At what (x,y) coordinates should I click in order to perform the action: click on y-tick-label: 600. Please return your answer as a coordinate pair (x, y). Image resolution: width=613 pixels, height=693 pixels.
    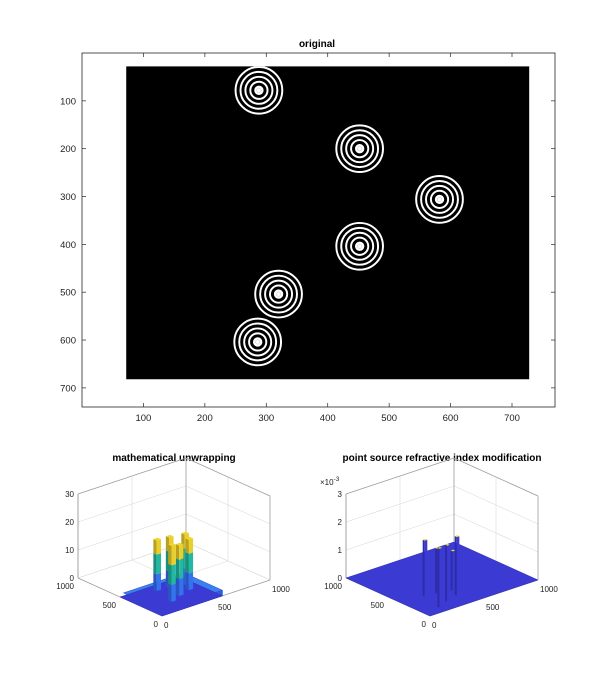
    Looking at the image, I should click on (68, 341).